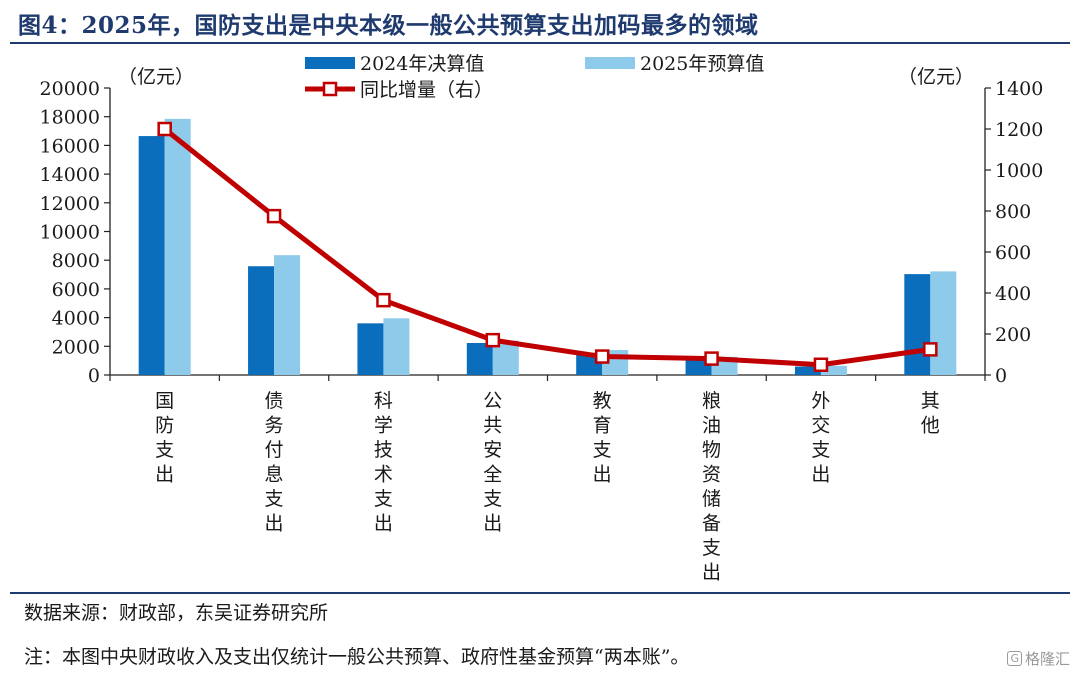 This screenshot has height=678, width=1080. What do you see at coordinates (94, 376) in the screenshot?
I see `y-left-tick-label: 0` at bounding box center [94, 376].